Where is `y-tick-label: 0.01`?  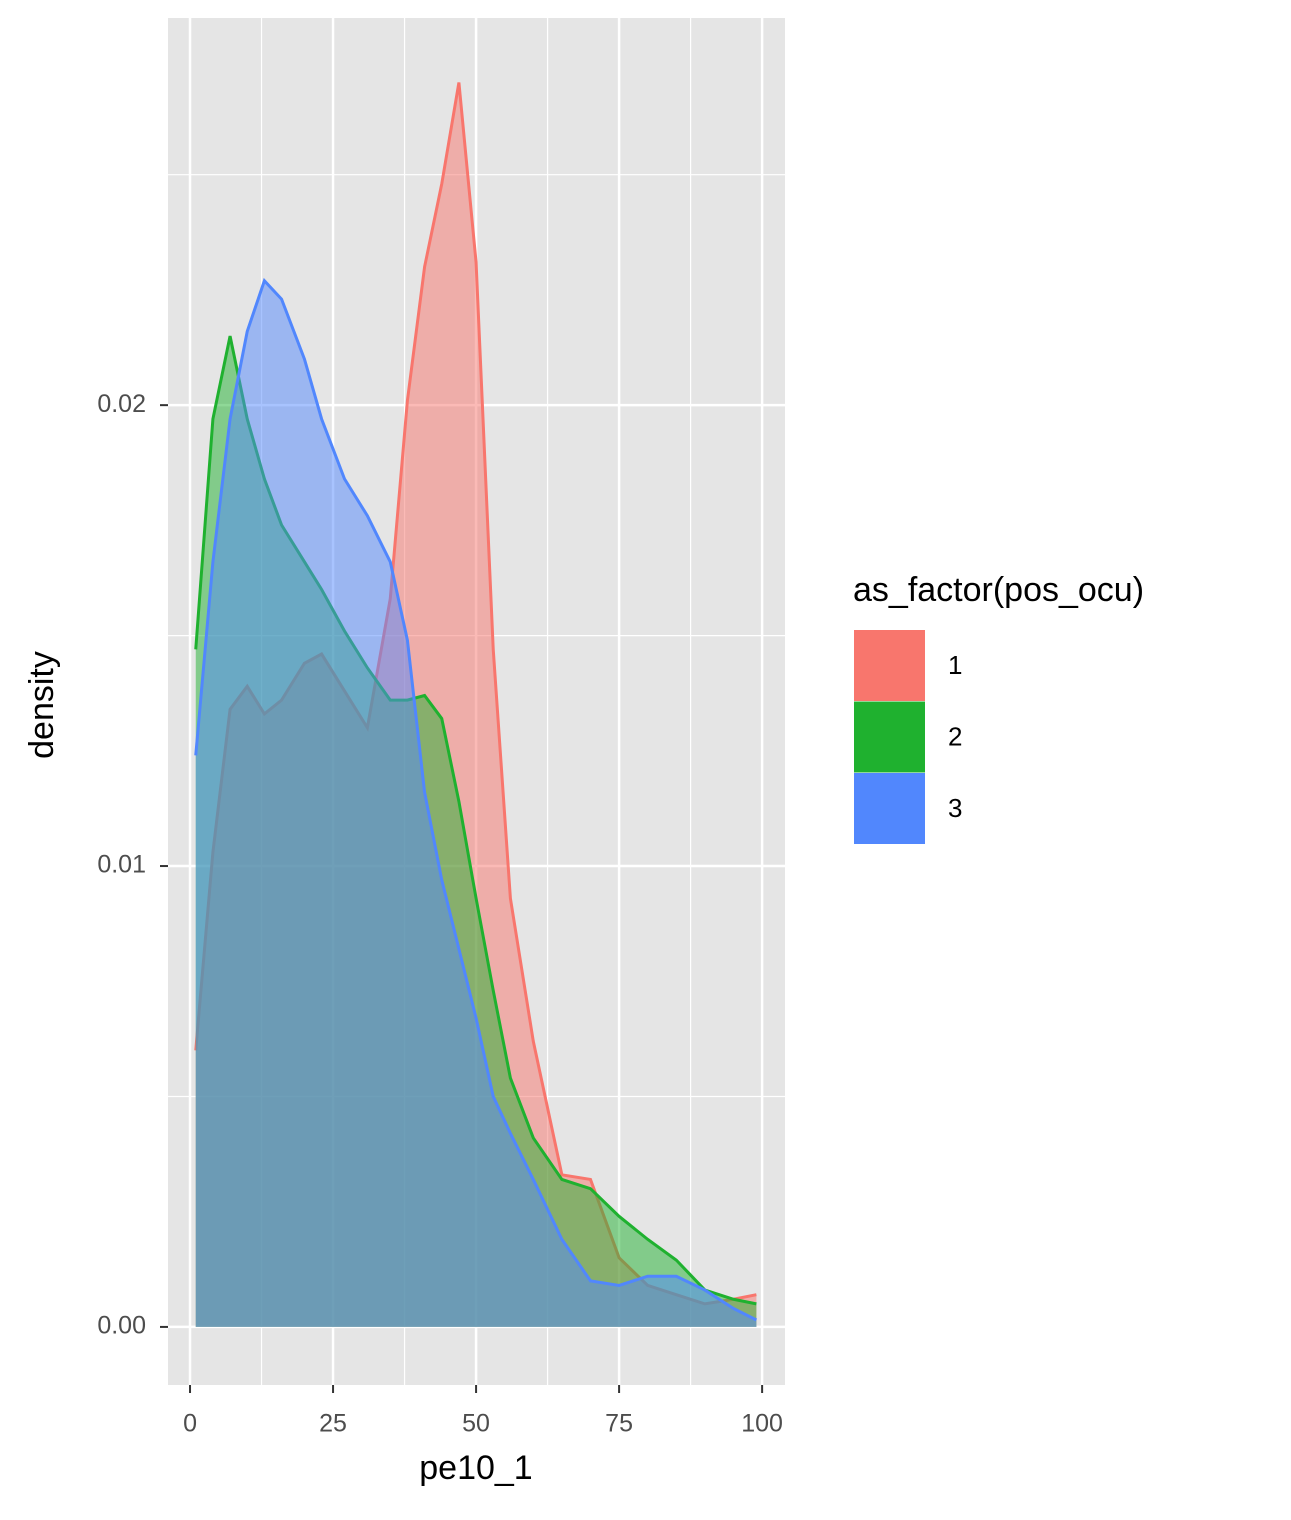
y-tick-label: 0.01 is located at coordinates (121, 865).